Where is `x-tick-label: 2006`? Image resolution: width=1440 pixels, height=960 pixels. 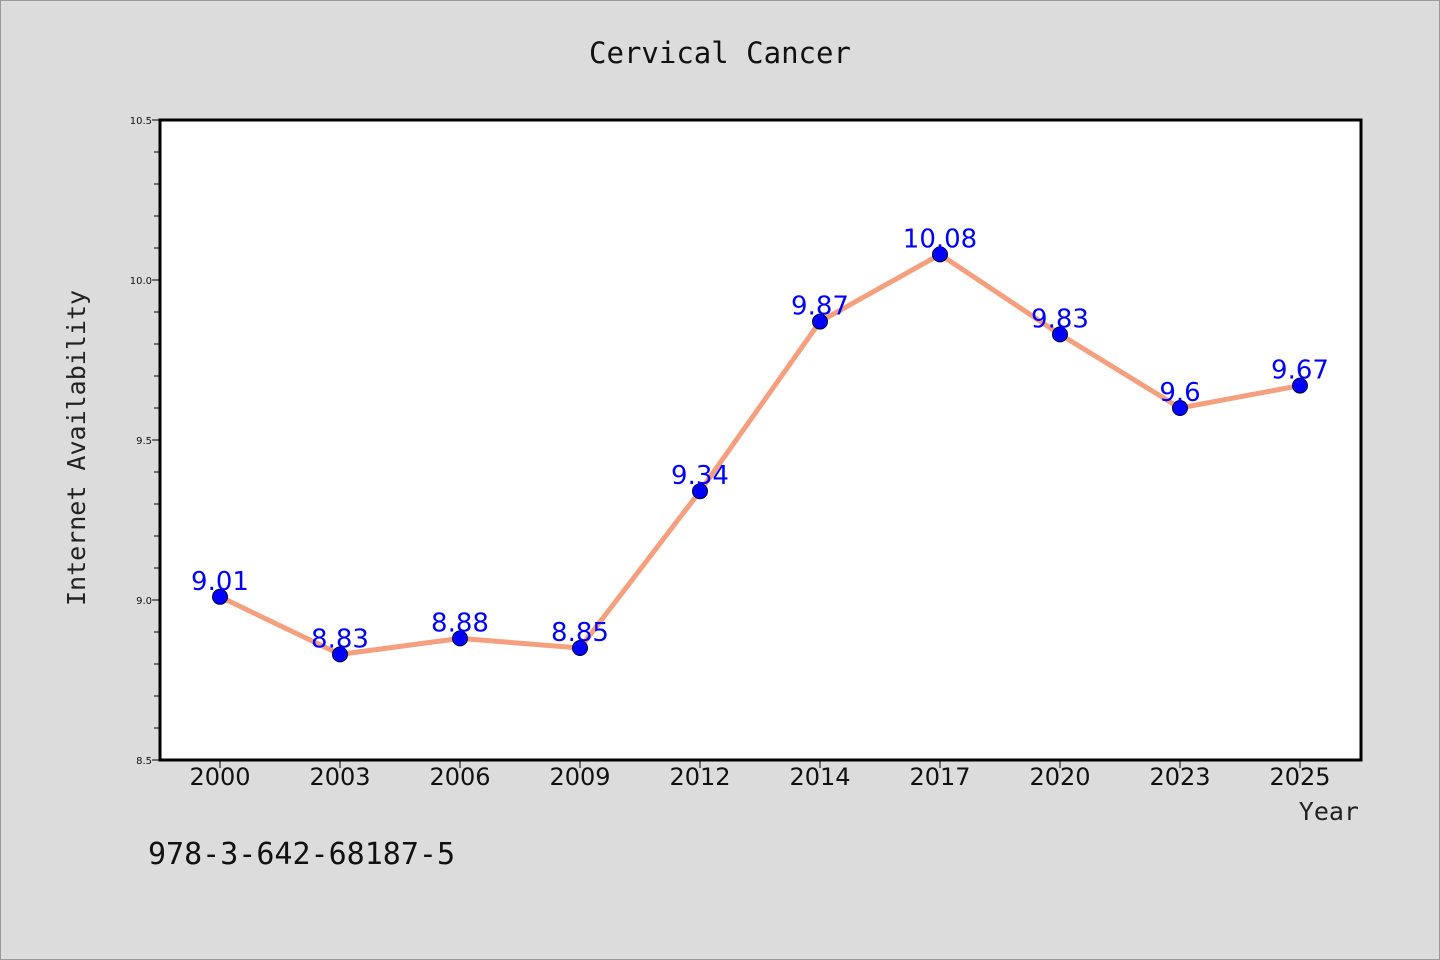 x-tick-label: 2006 is located at coordinates (459, 777).